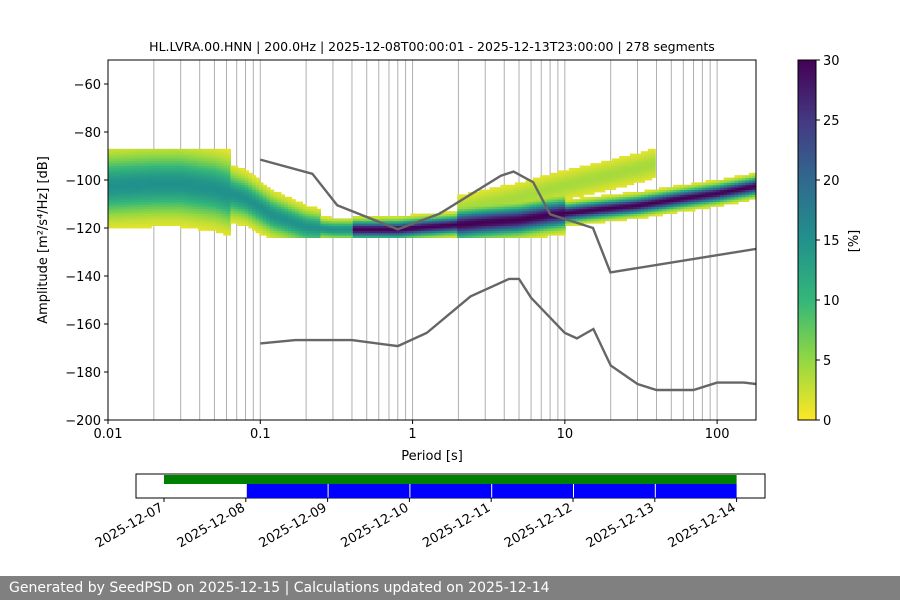 The width and height of the screenshot is (900, 600). What do you see at coordinates (83, 421) in the screenshot?
I see `y-tick-label: −200` at bounding box center [83, 421].